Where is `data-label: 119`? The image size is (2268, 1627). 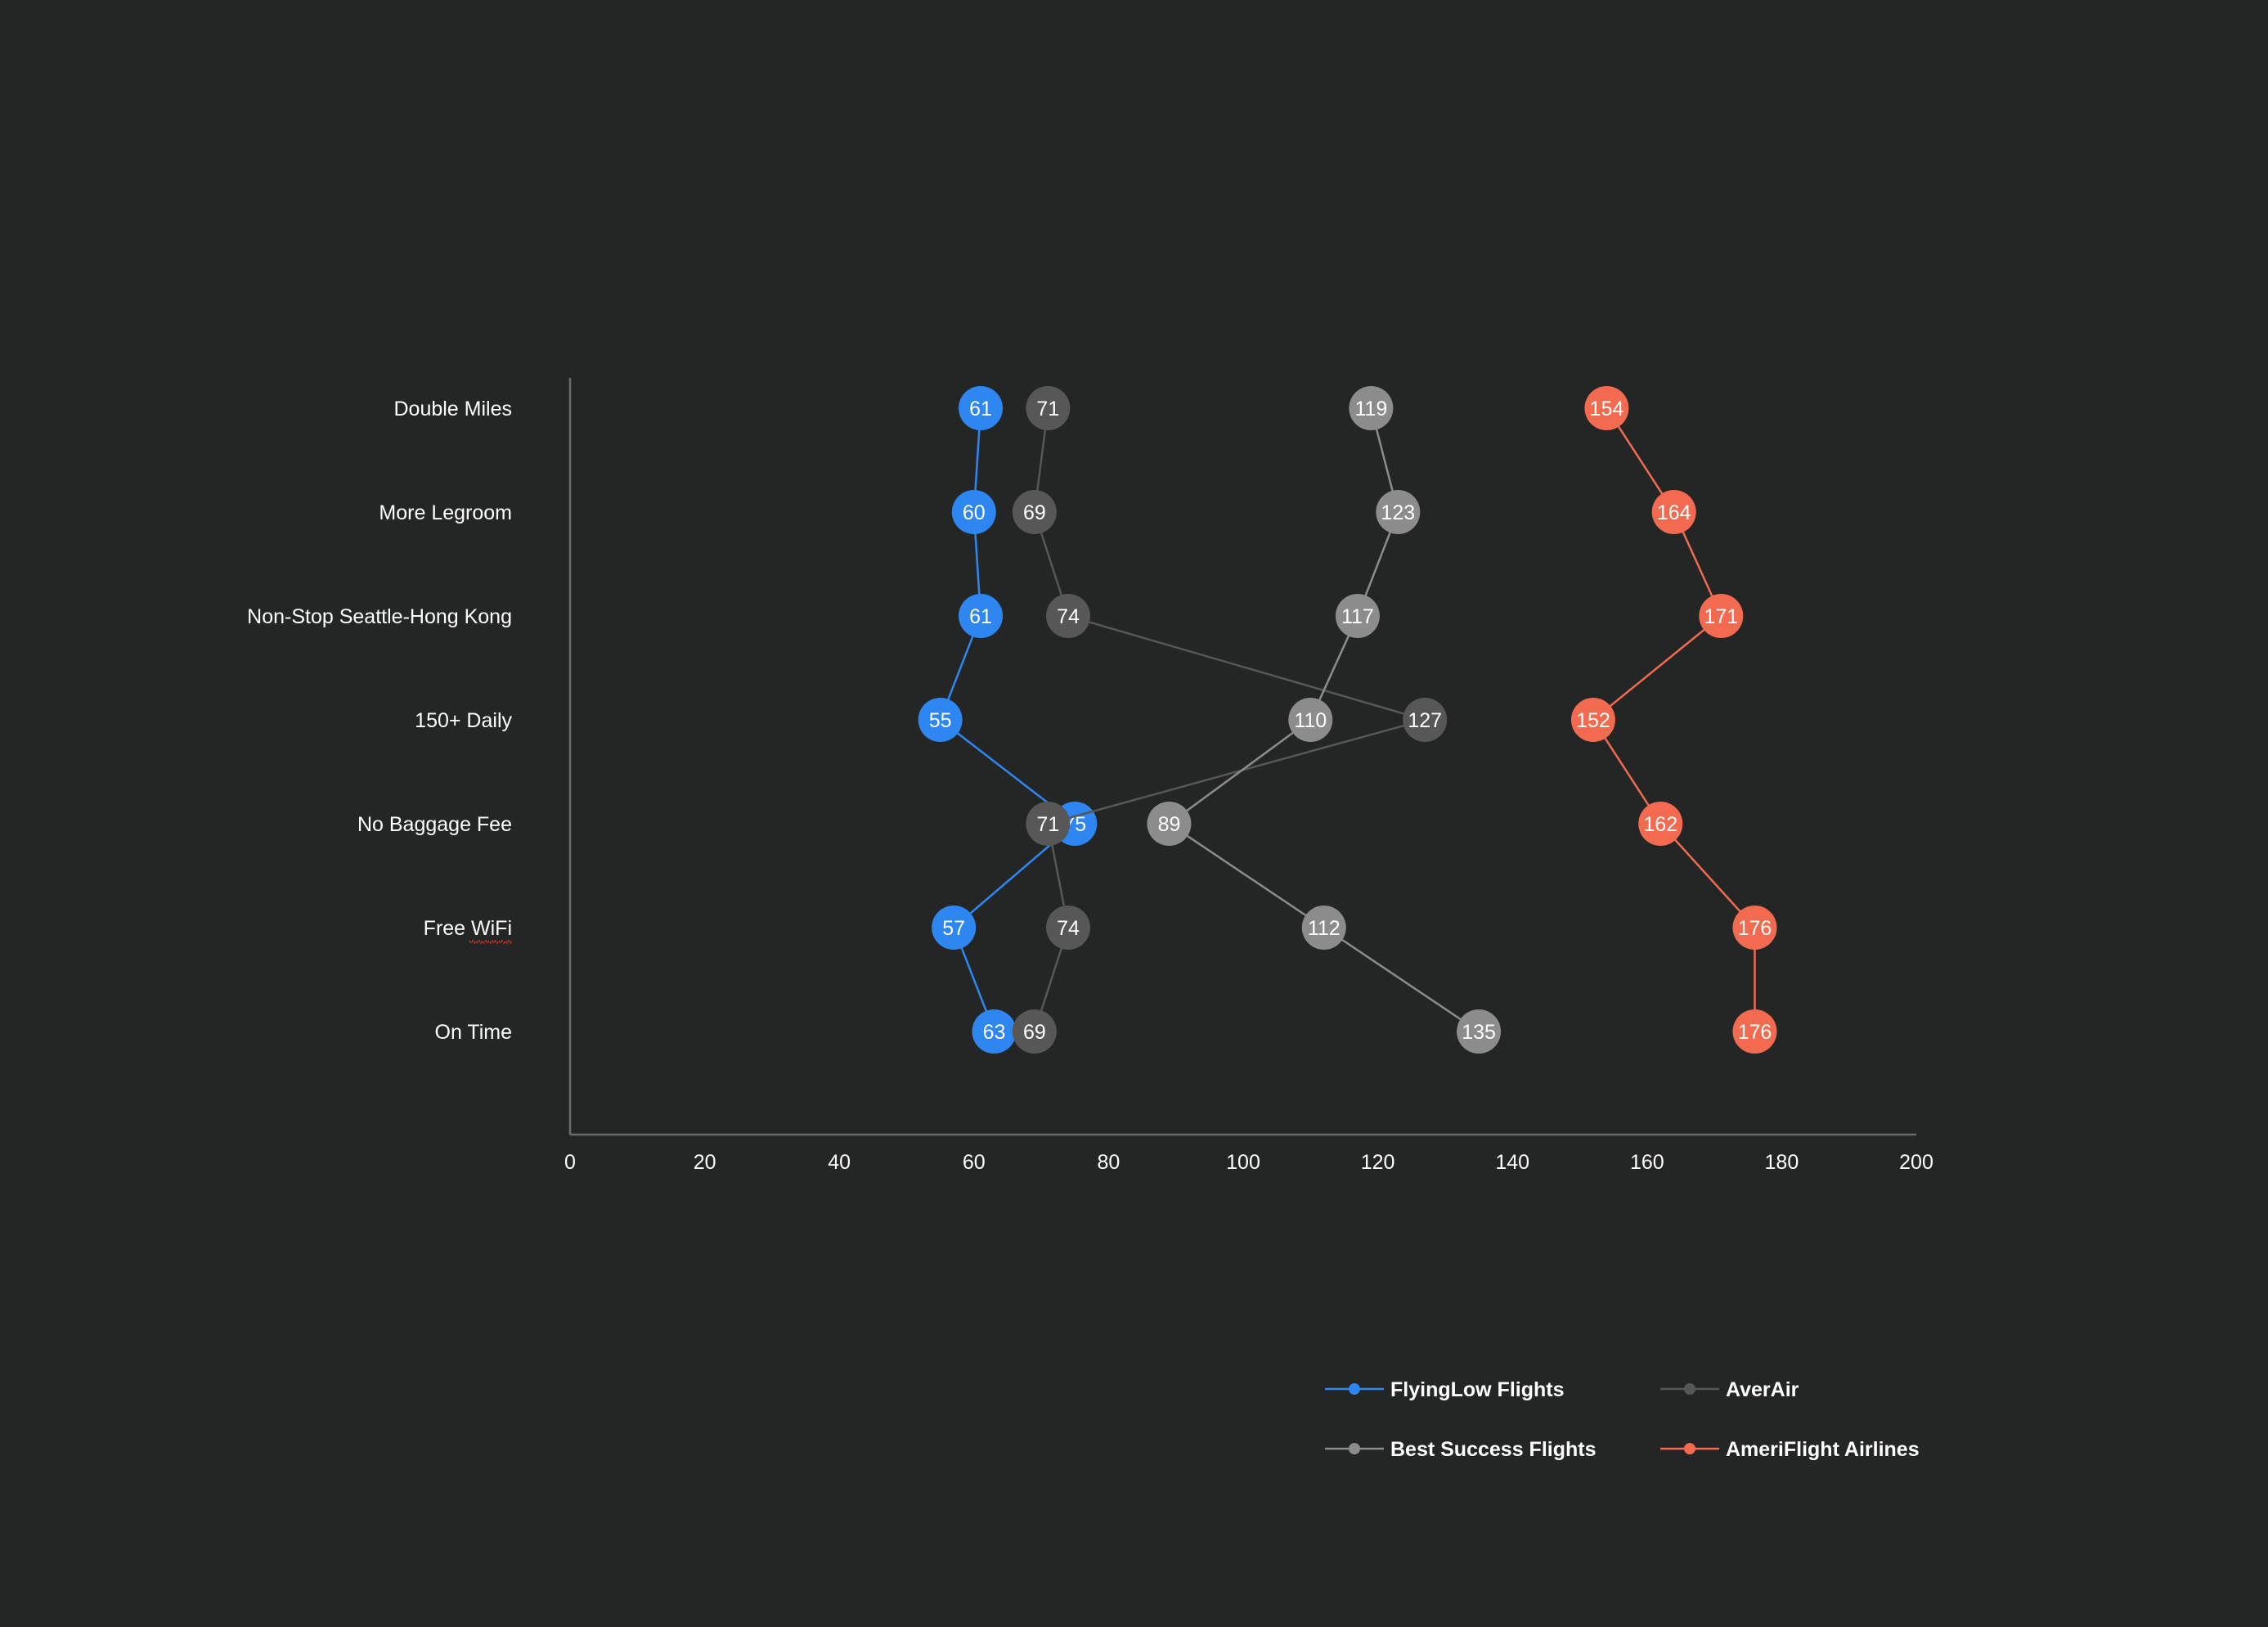 data-label: 119 is located at coordinates (1370, 409).